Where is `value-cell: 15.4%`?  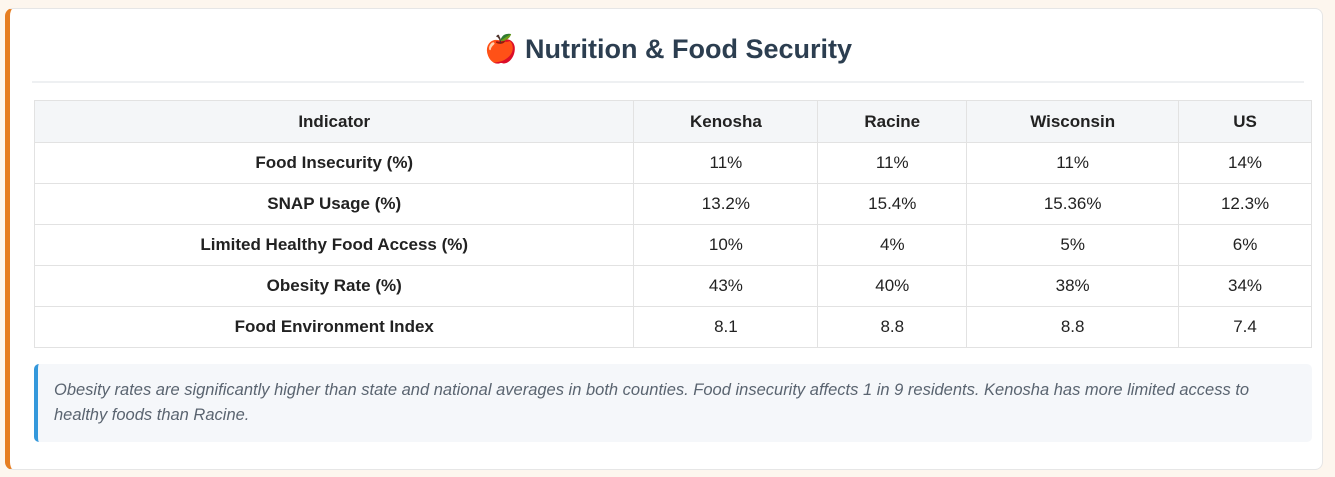
value-cell: 15.4% is located at coordinates (892, 204).